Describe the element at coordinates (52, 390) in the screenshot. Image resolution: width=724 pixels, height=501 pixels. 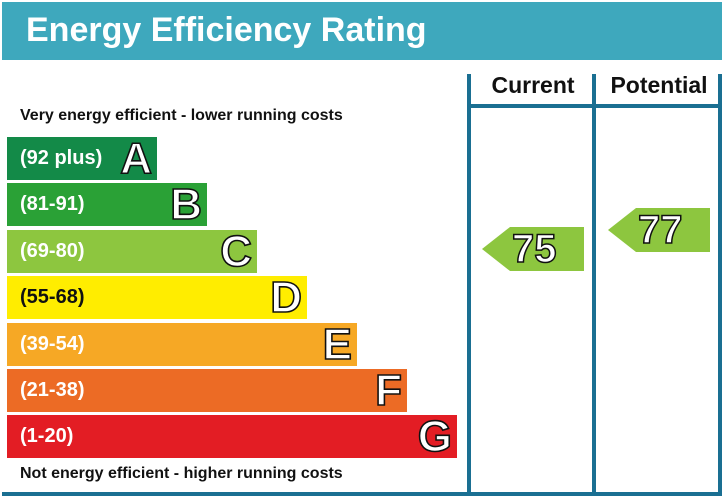
I see `band-range-label: (21-38)` at that location.